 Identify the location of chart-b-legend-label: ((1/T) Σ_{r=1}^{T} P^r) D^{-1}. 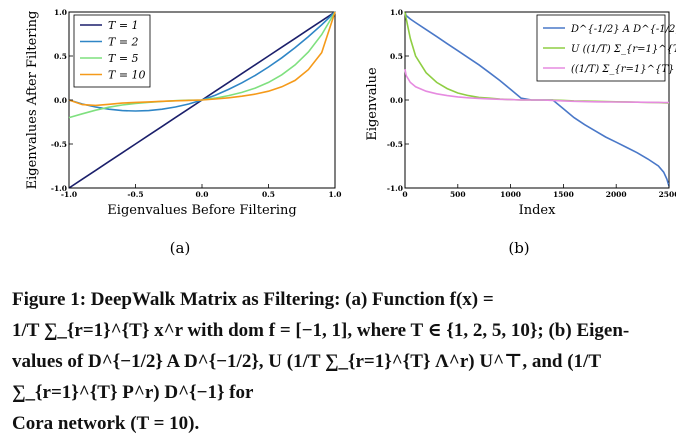
(623, 69).